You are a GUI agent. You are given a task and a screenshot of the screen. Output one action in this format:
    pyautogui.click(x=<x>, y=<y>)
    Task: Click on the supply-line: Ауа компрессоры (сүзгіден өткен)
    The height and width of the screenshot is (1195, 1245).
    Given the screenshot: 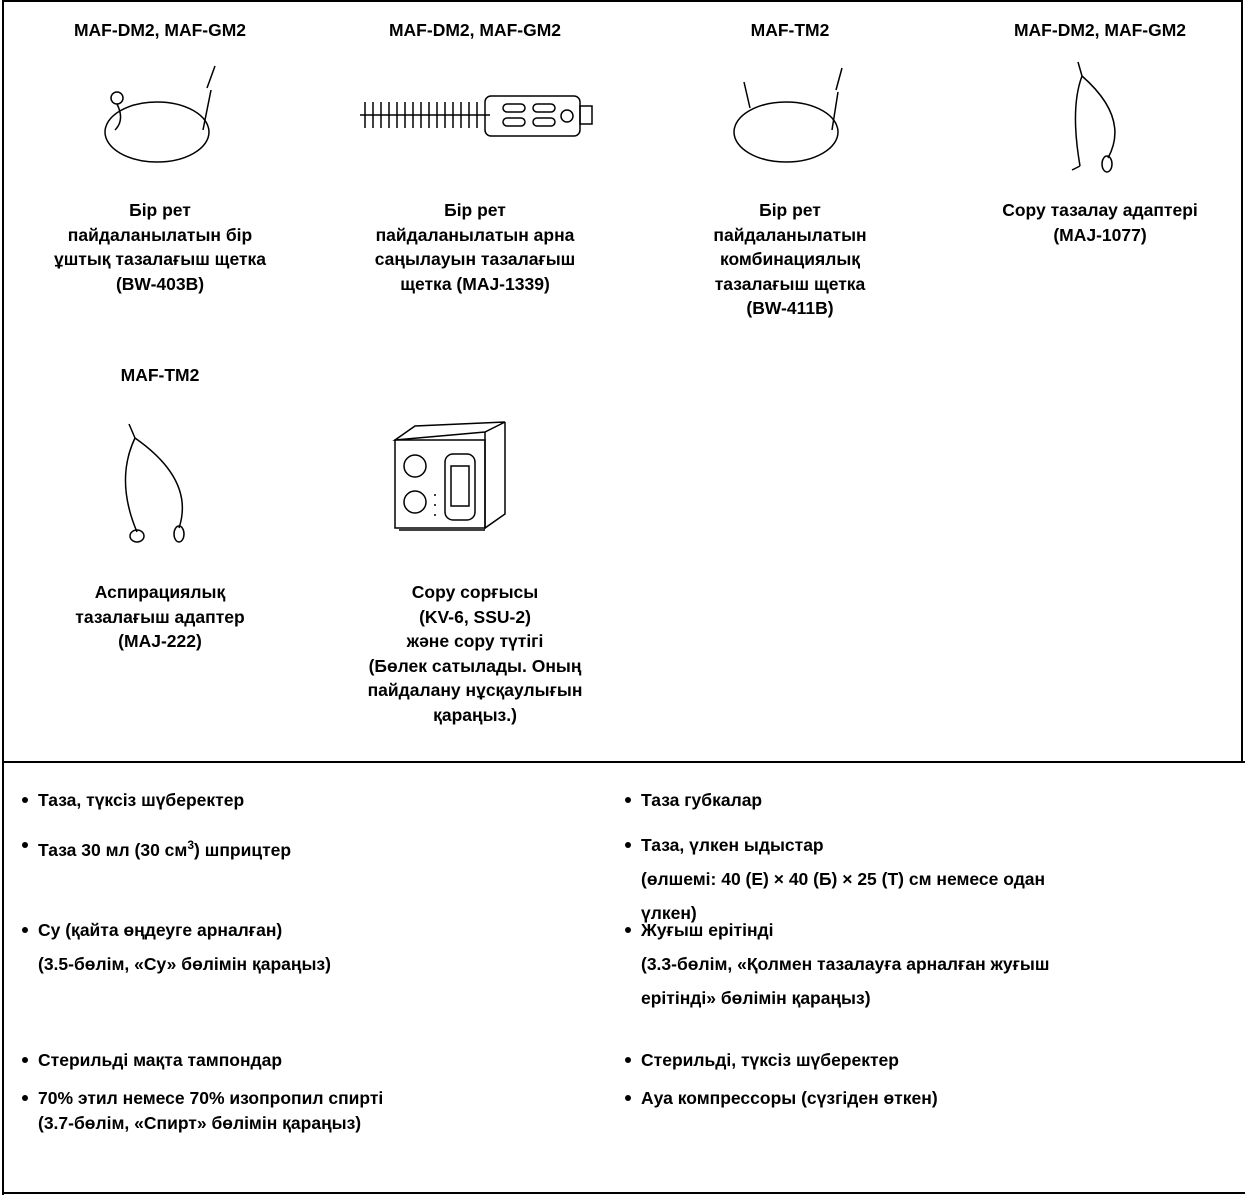 What is the action you would take?
    pyautogui.click(x=789, y=1098)
    